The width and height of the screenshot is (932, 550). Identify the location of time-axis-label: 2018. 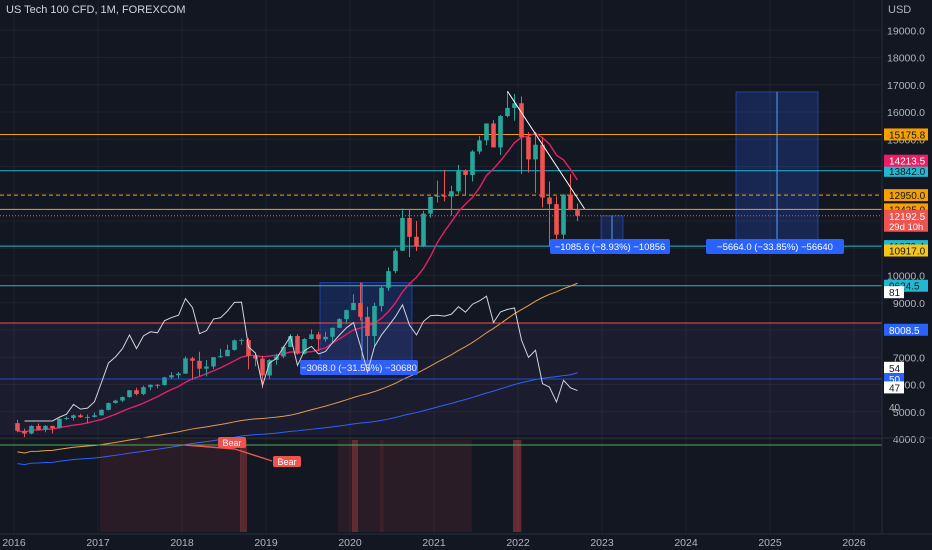
(182, 543).